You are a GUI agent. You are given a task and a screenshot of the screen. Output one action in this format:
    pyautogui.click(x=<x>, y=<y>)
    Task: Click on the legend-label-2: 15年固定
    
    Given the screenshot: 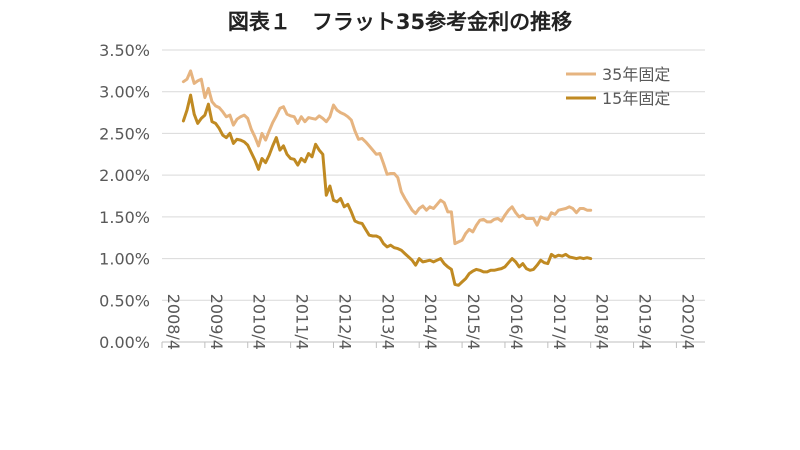 What is the action you would take?
    pyautogui.click(x=636, y=98)
    